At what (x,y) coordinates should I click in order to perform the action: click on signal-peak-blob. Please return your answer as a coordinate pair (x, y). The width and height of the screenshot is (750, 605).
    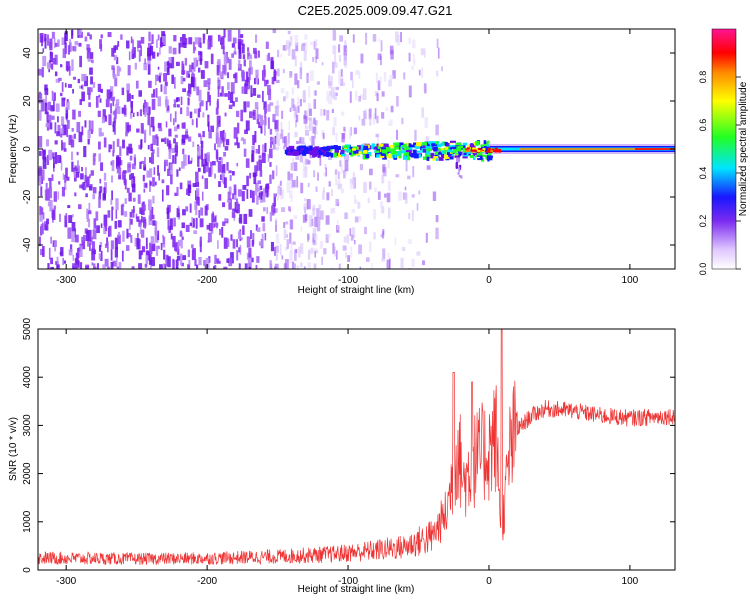
    Looking at the image, I should click on (481, 150).